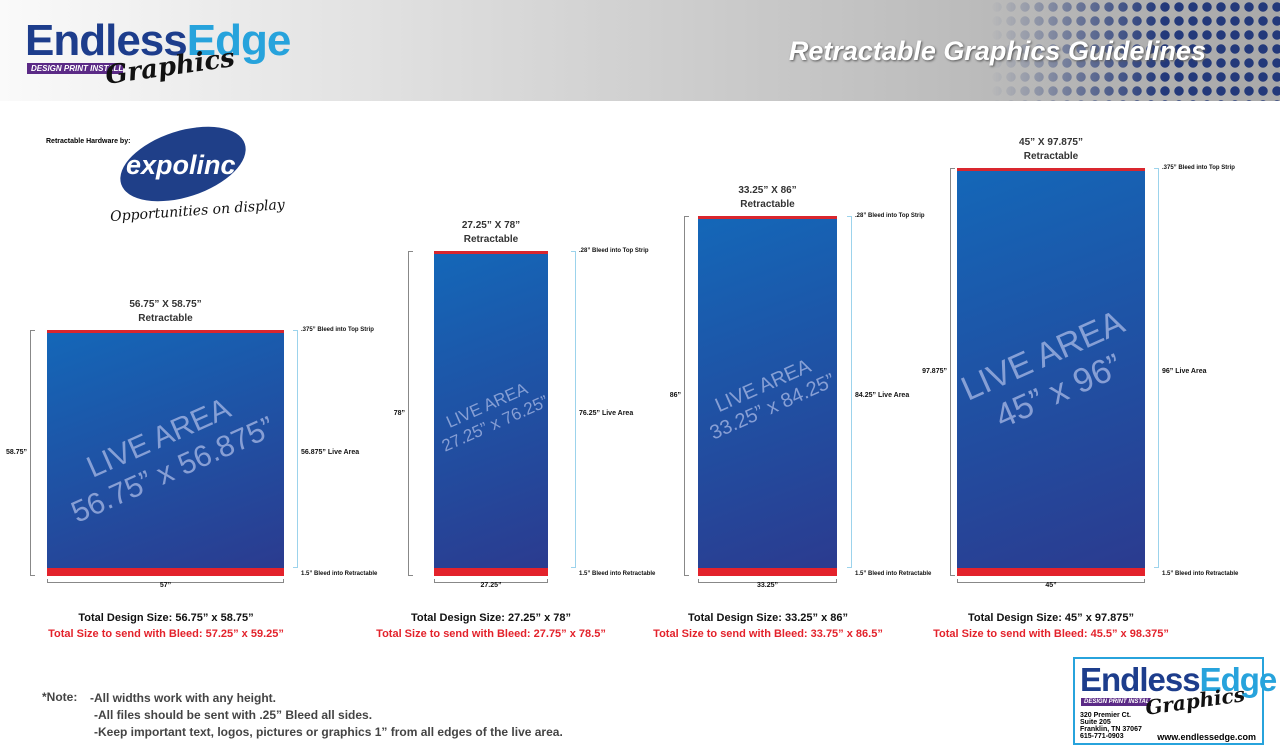  I want to click on height-label: 86”, so click(675, 395).